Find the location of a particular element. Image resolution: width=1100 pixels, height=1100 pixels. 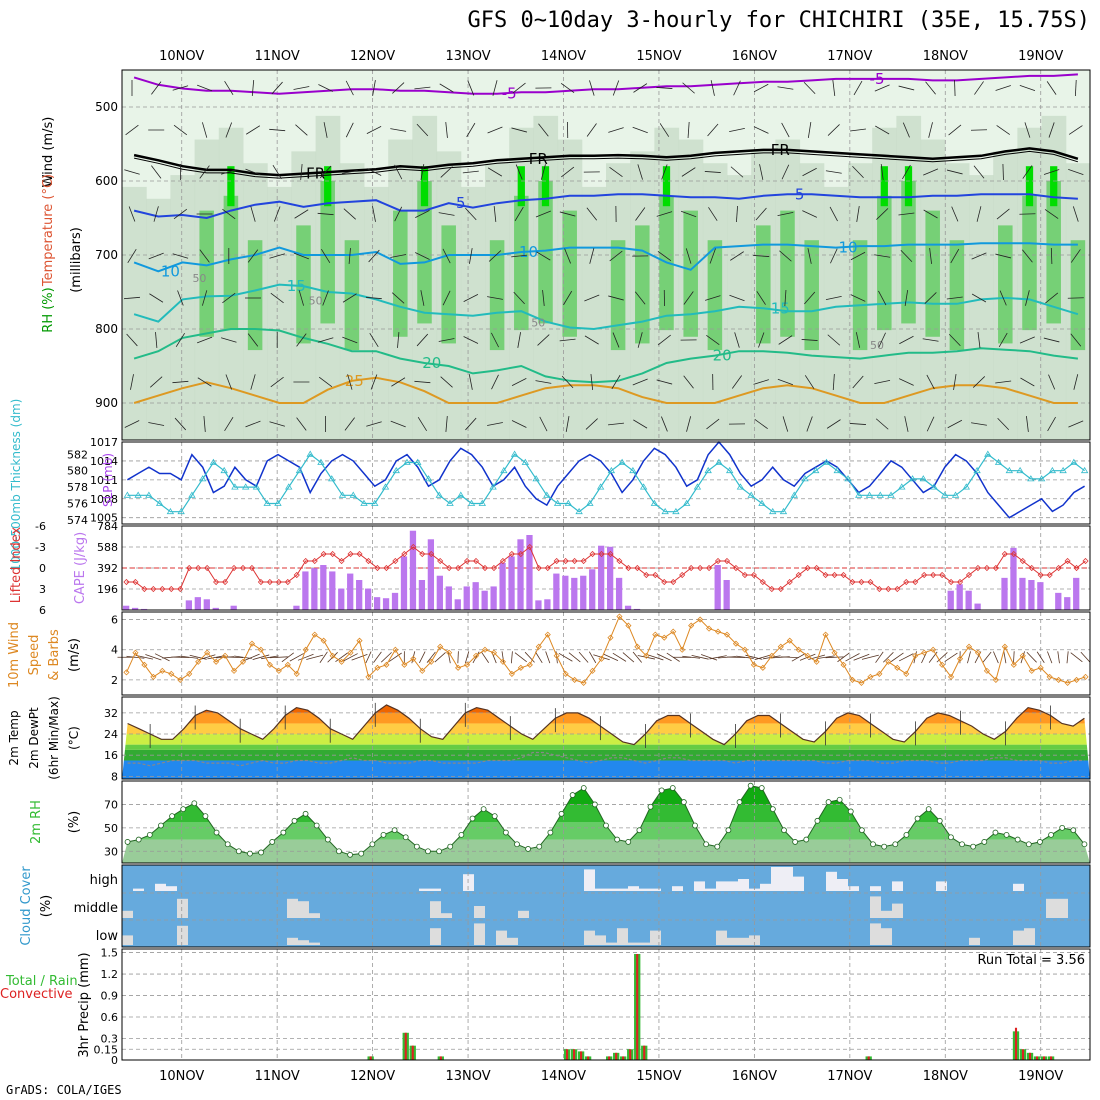

date-label-bottom: 18NOV is located at coordinates (945, 1076).